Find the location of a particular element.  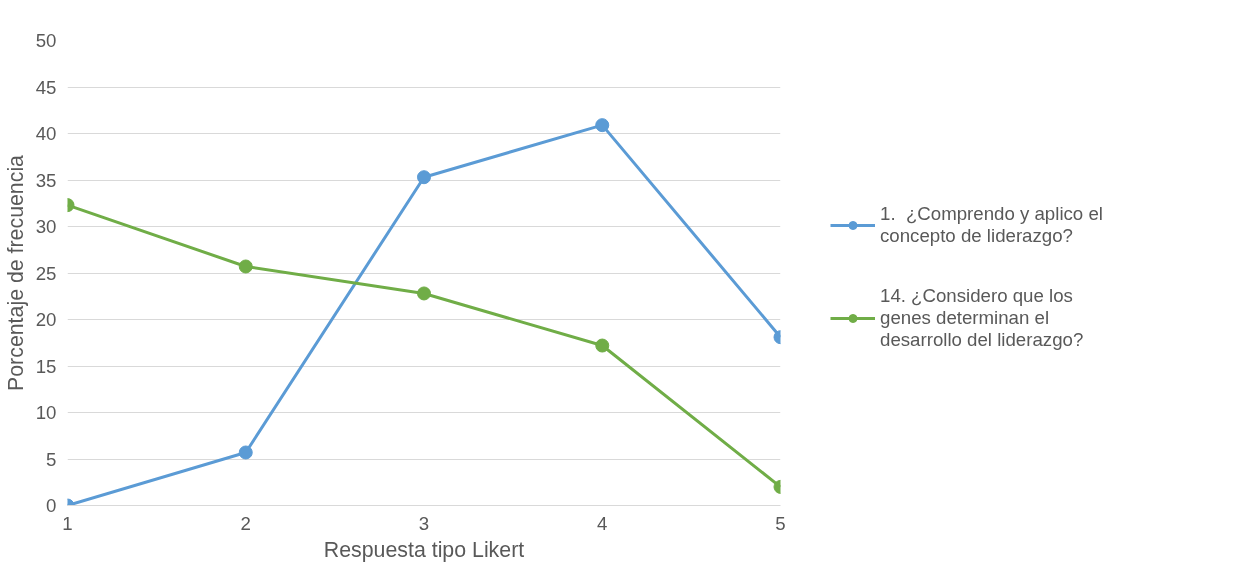

y-tick-label: 40 is located at coordinates (46, 133).